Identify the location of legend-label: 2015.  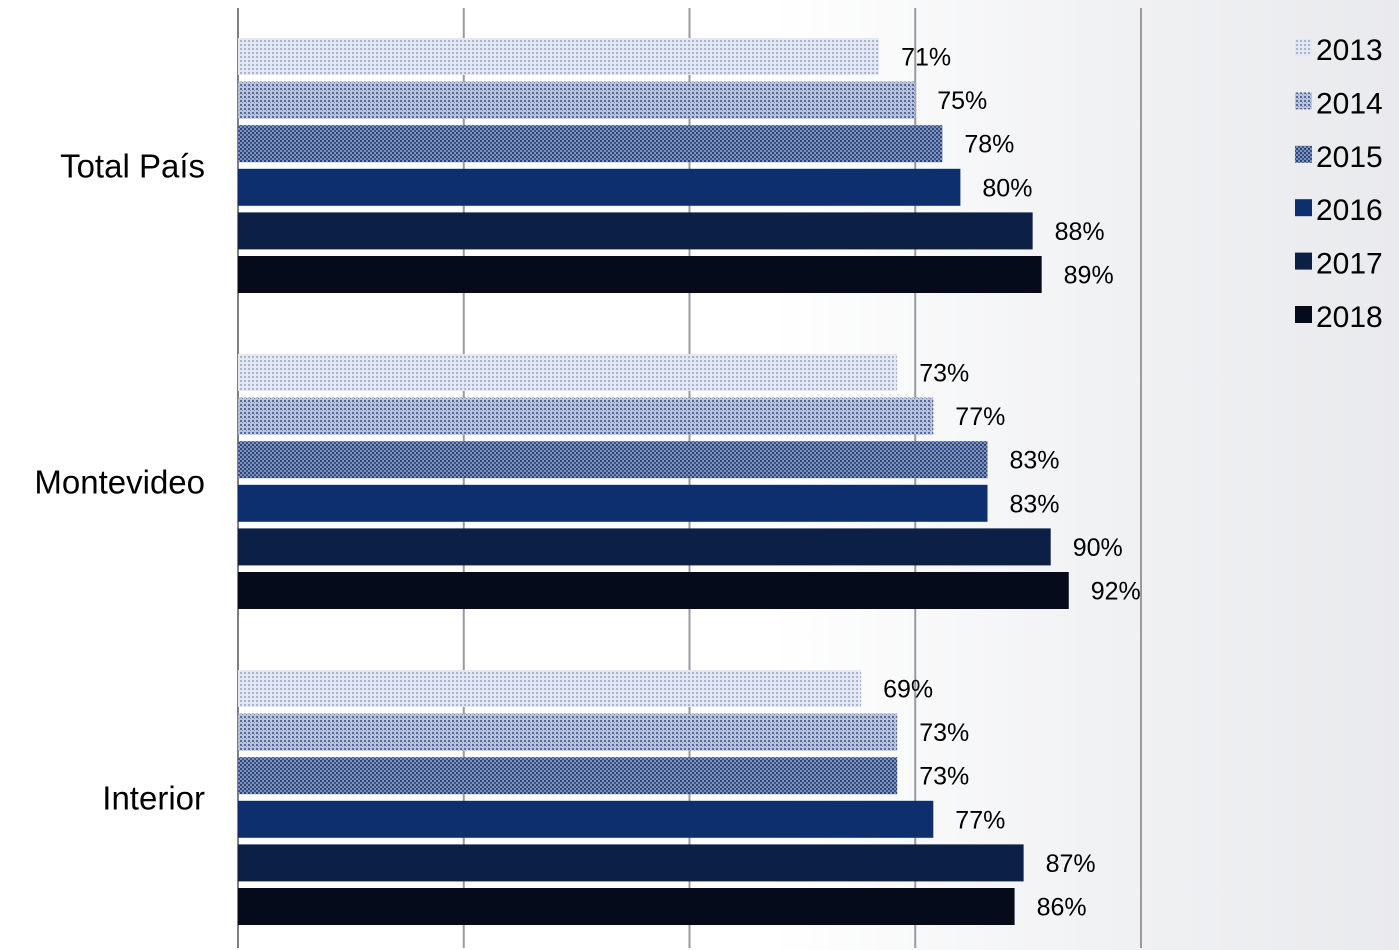
(1349, 157).